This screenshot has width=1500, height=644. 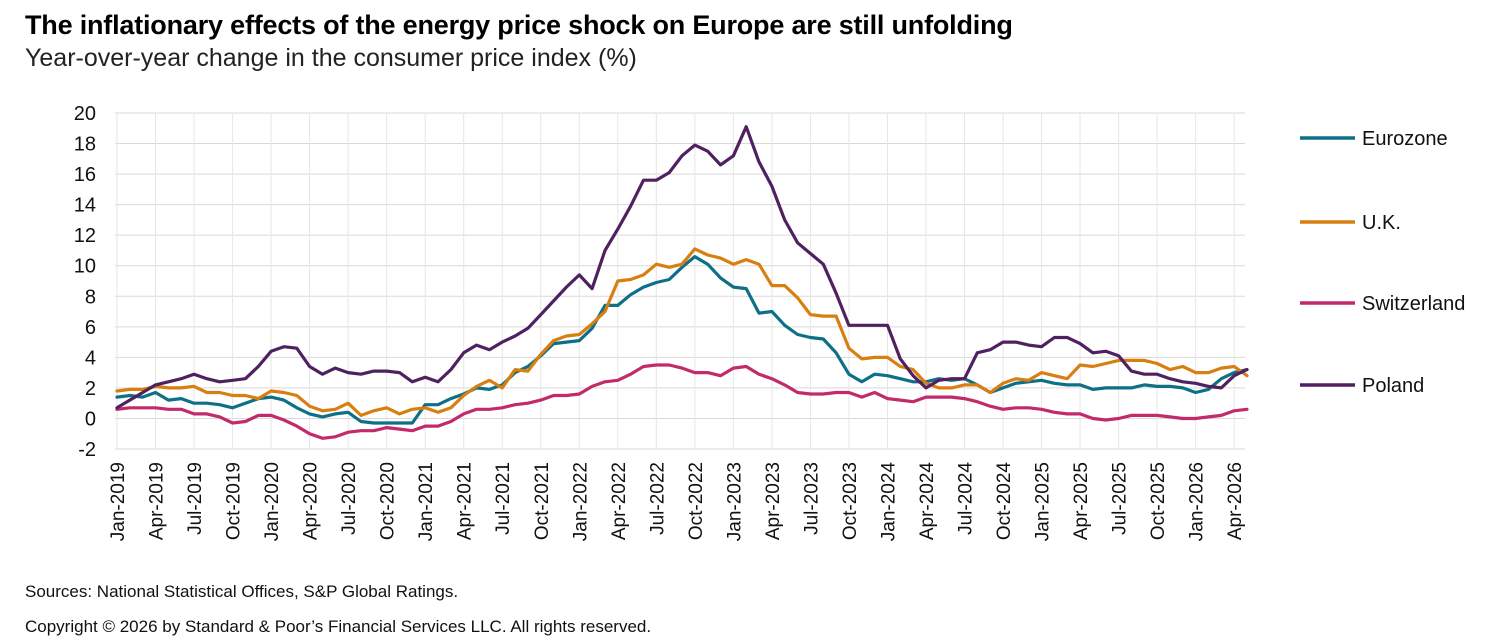 What do you see at coordinates (1405, 139) in the screenshot?
I see `legend-label: Eurozone` at bounding box center [1405, 139].